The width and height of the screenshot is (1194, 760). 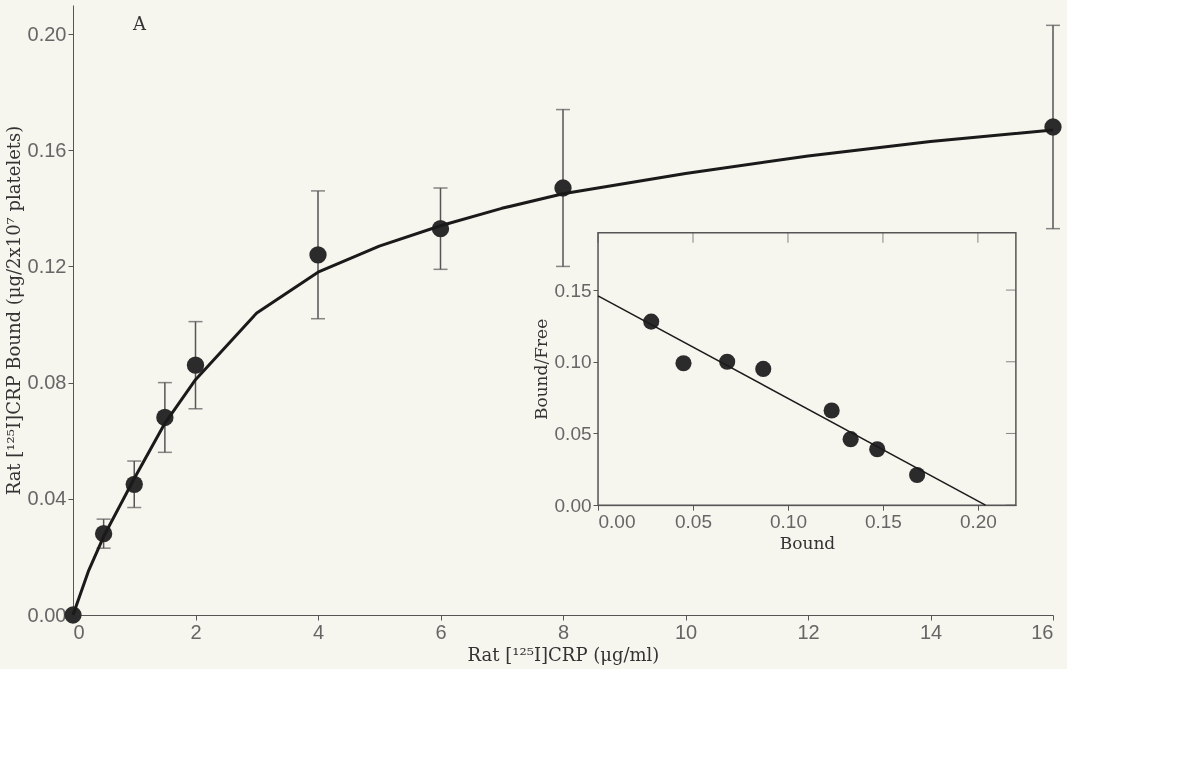 I want to click on y-tick-label: 0.05, so click(x=573, y=433).